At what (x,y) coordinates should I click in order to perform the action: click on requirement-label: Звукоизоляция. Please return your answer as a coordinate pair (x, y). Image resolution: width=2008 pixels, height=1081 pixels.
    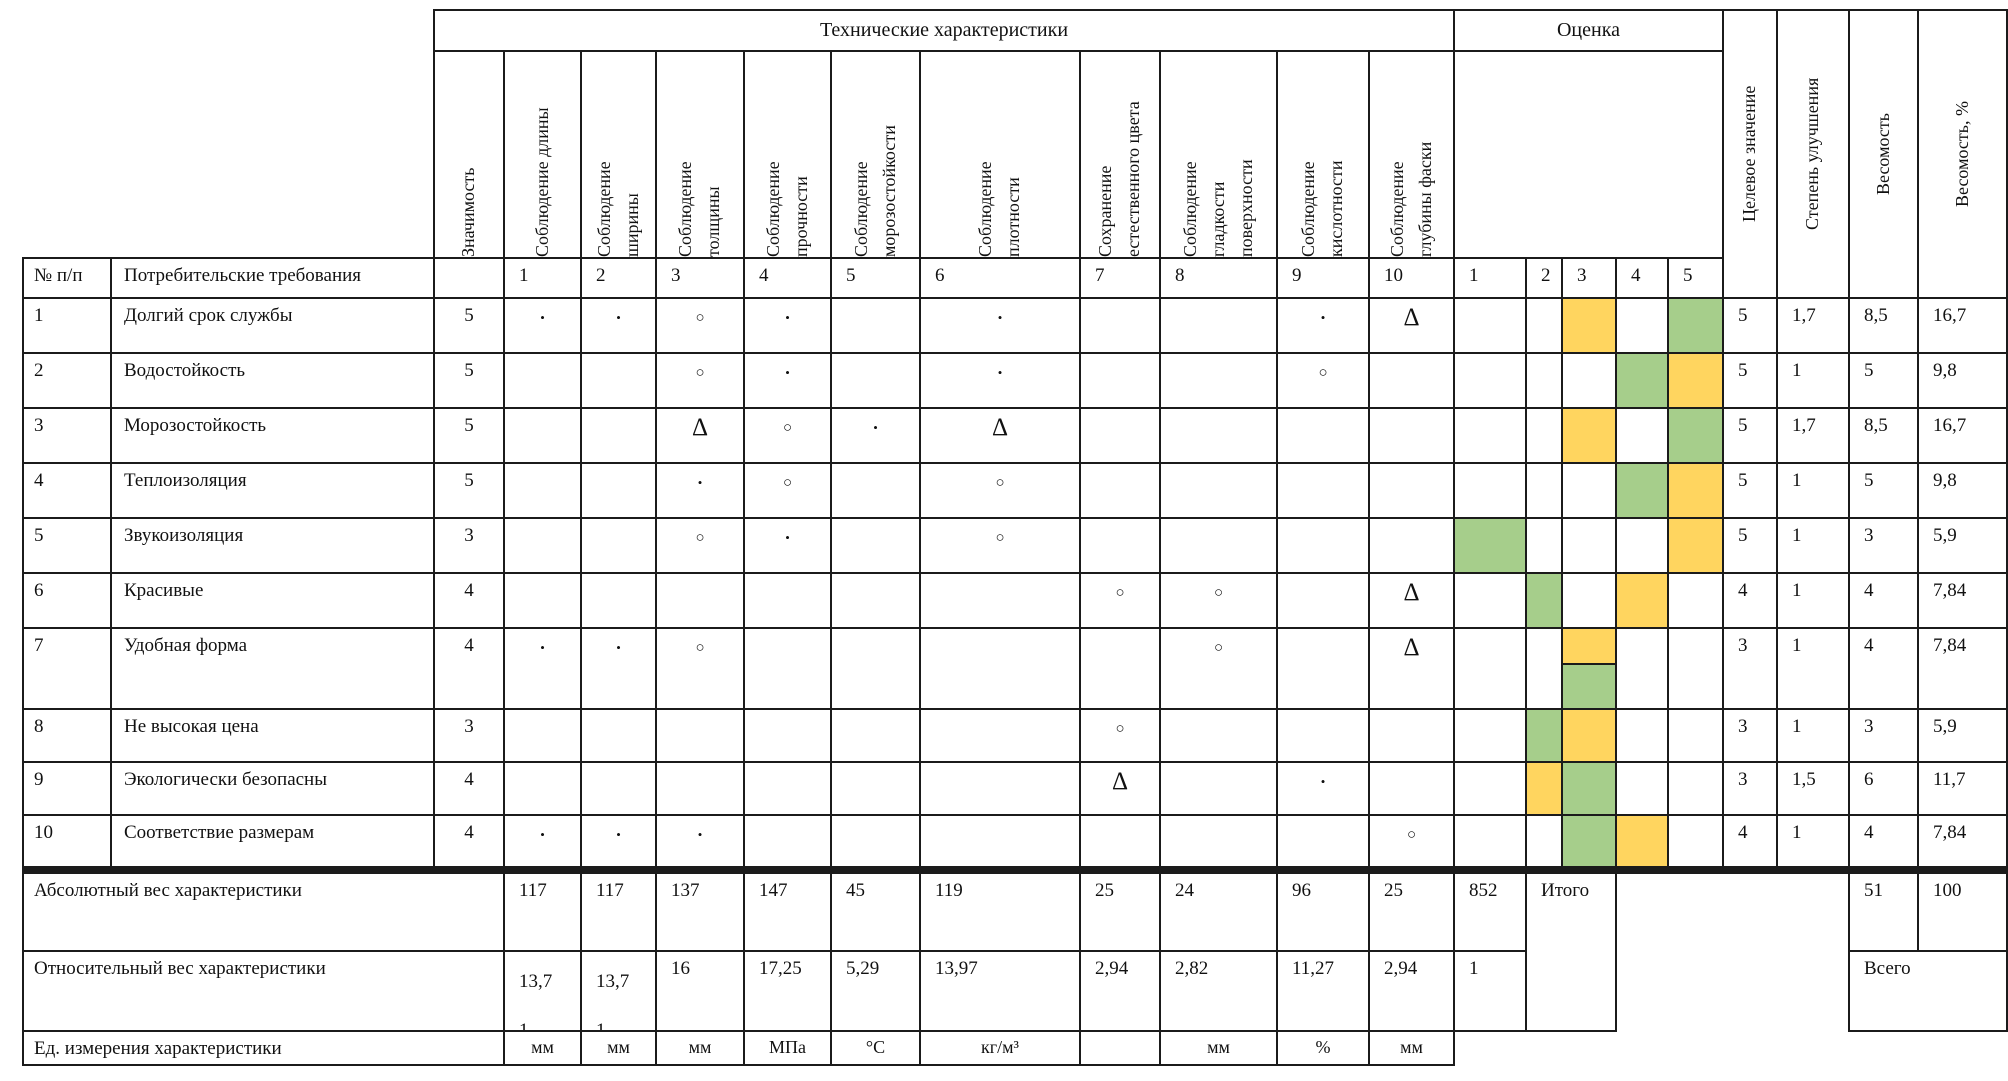
    Looking at the image, I should click on (272, 545).